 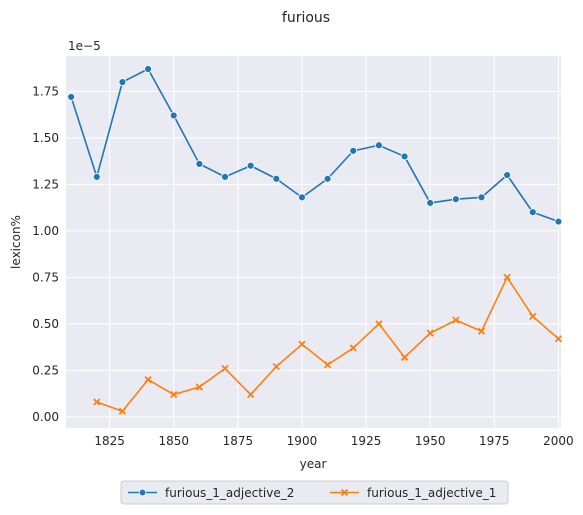 What do you see at coordinates (45, 277) in the screenshot?
I see `y-tick-label: 0.75` at bounding box center [45, 277].